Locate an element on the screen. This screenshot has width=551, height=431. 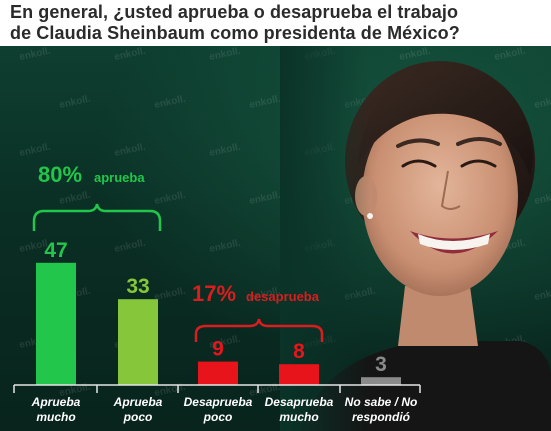
disapprove-bracket is located at coordinates (259, 330).